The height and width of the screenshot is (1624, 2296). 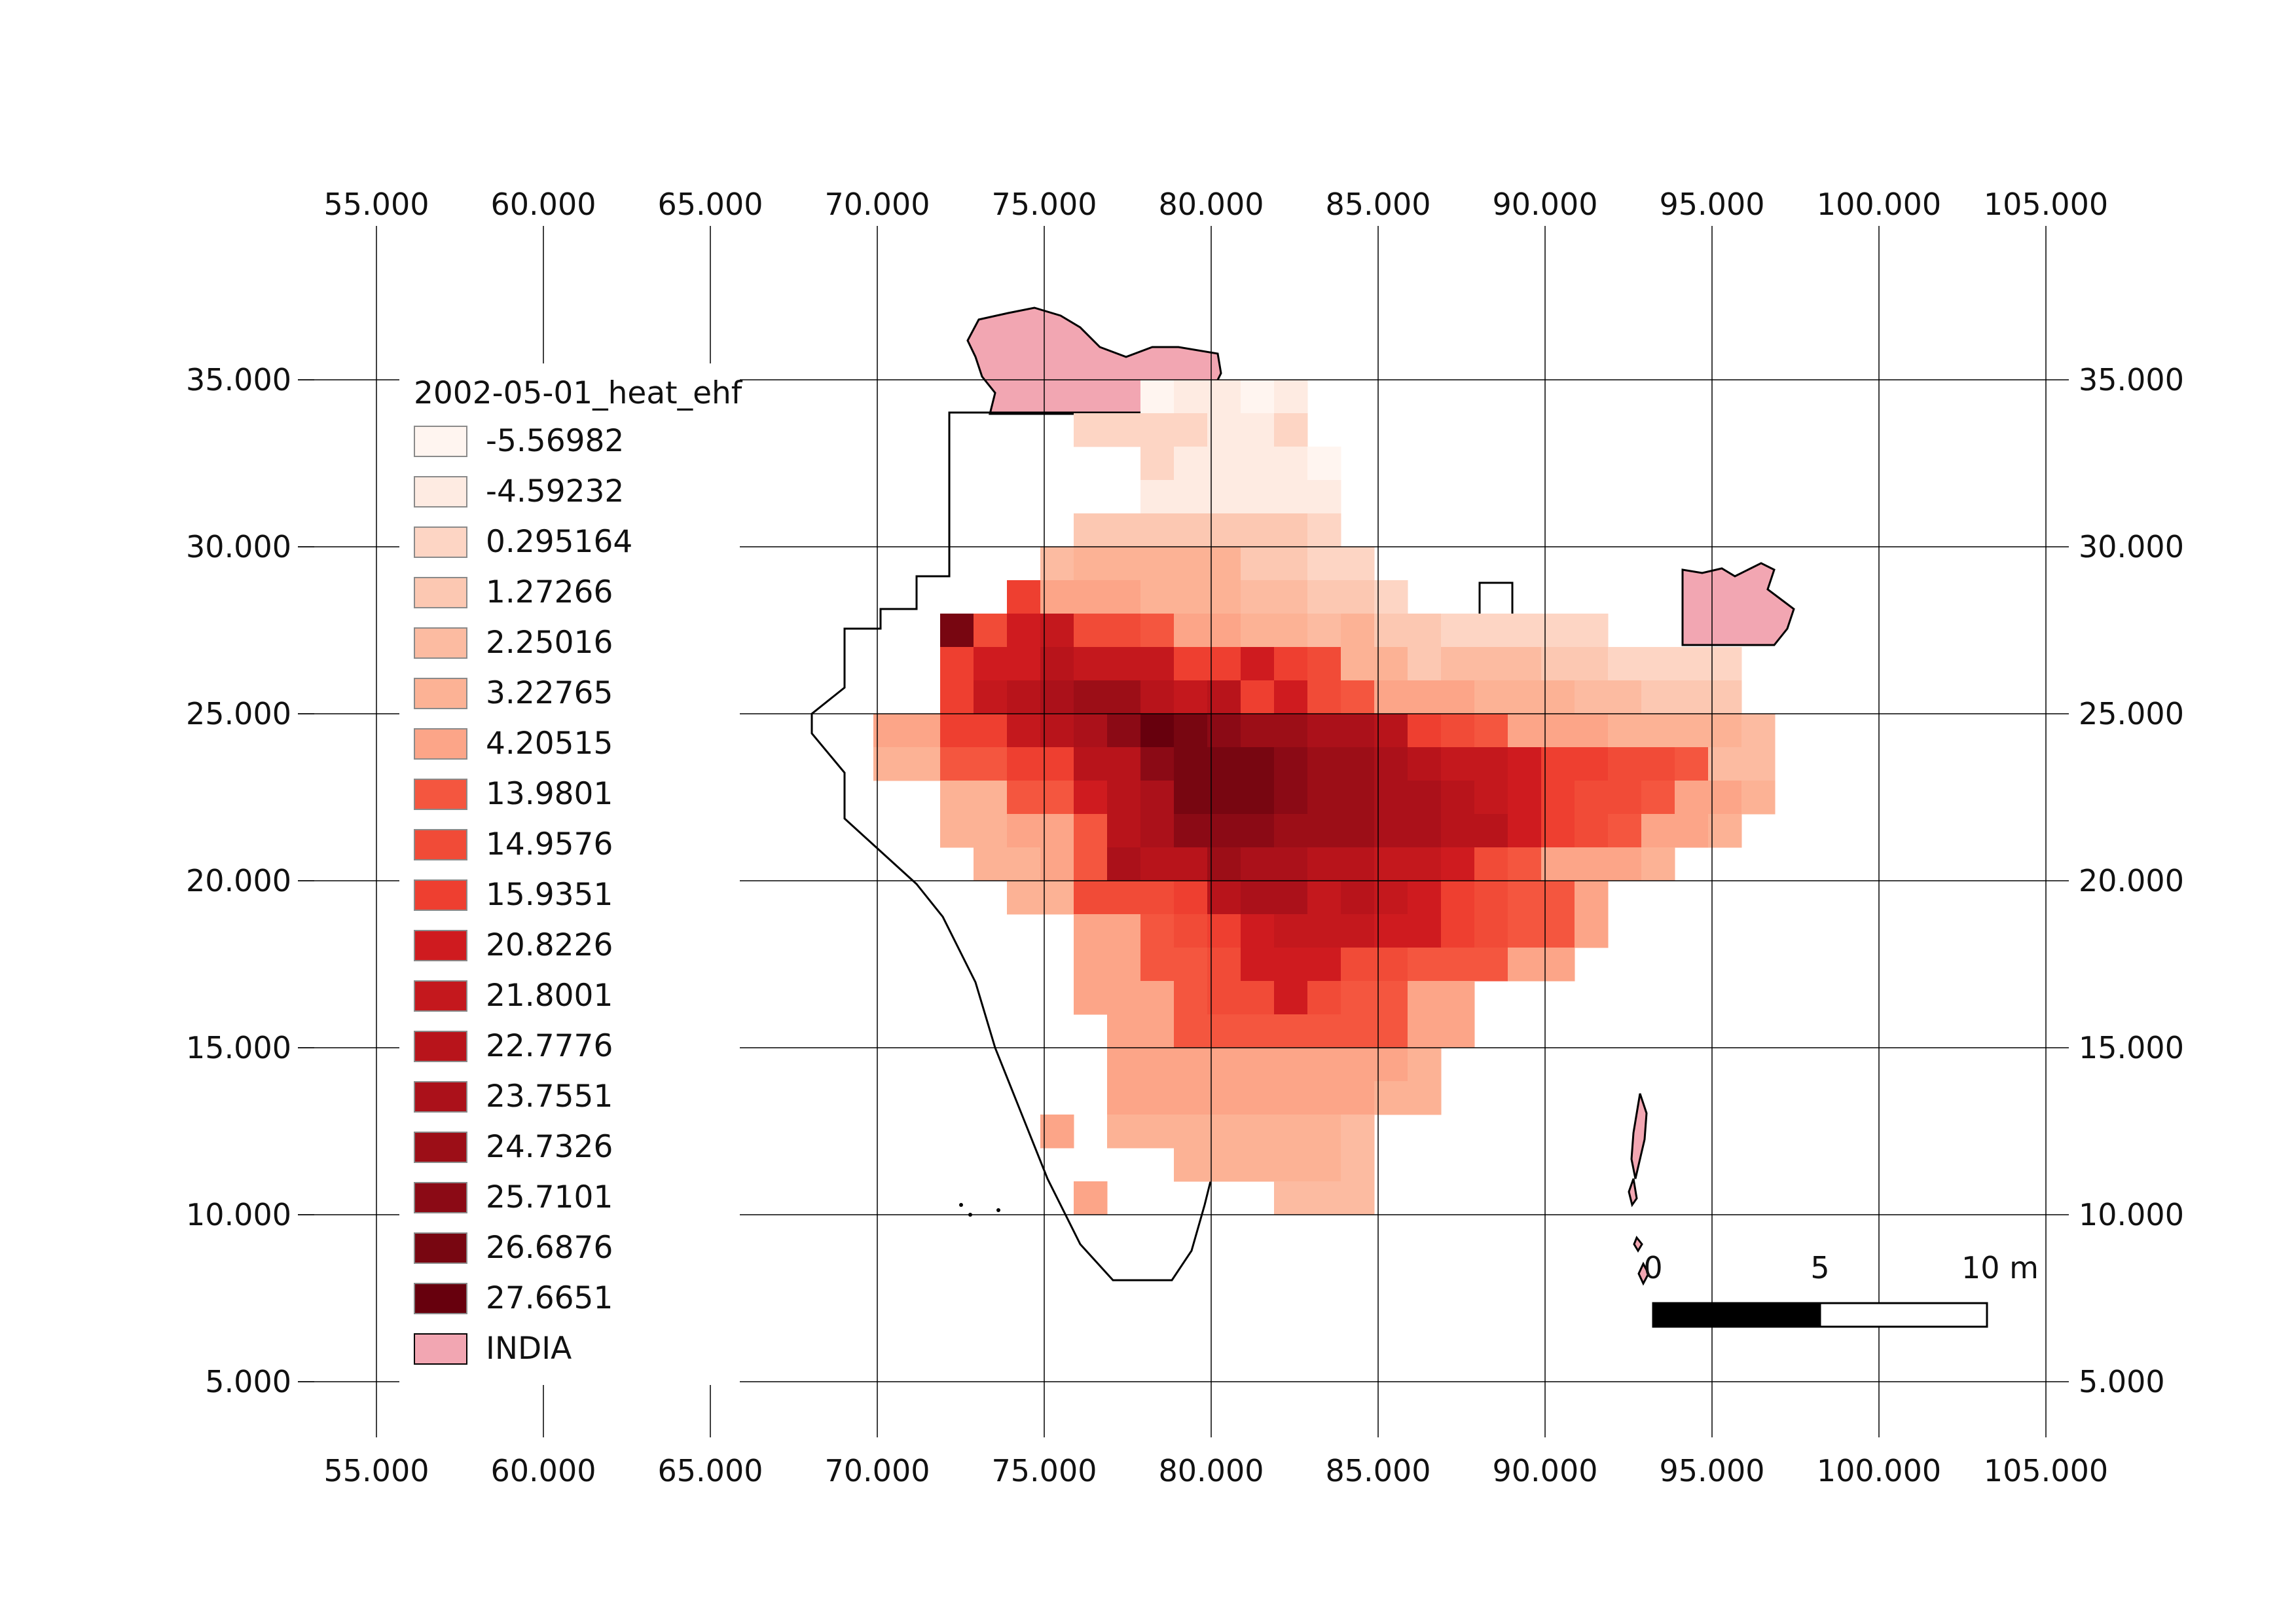 I want to click on legend-label: 20.8226, so click(x=549, y=945).